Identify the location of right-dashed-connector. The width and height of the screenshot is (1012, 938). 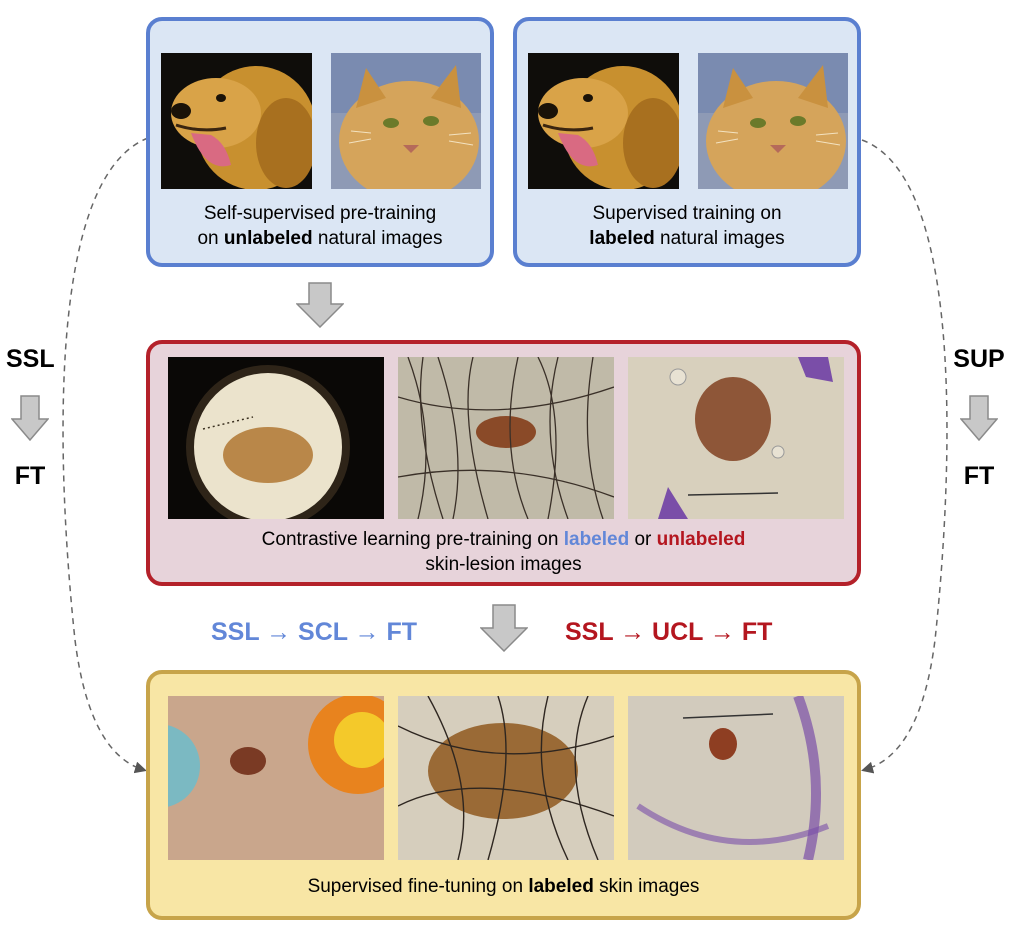
(904, 456).